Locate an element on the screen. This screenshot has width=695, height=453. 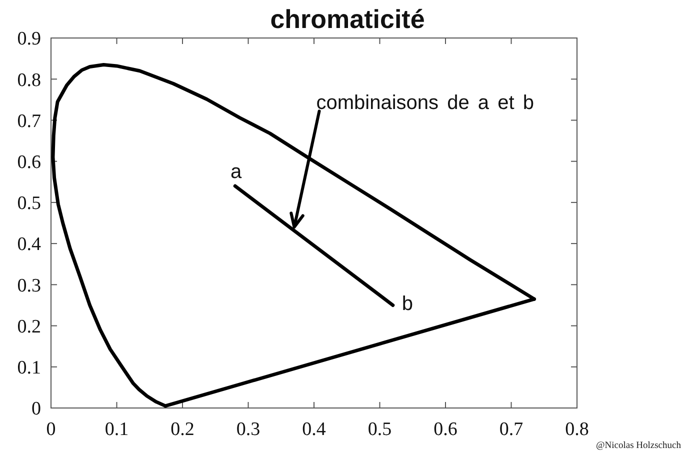
y-tick-label: 0.9 is located at coordinates (29, 39).